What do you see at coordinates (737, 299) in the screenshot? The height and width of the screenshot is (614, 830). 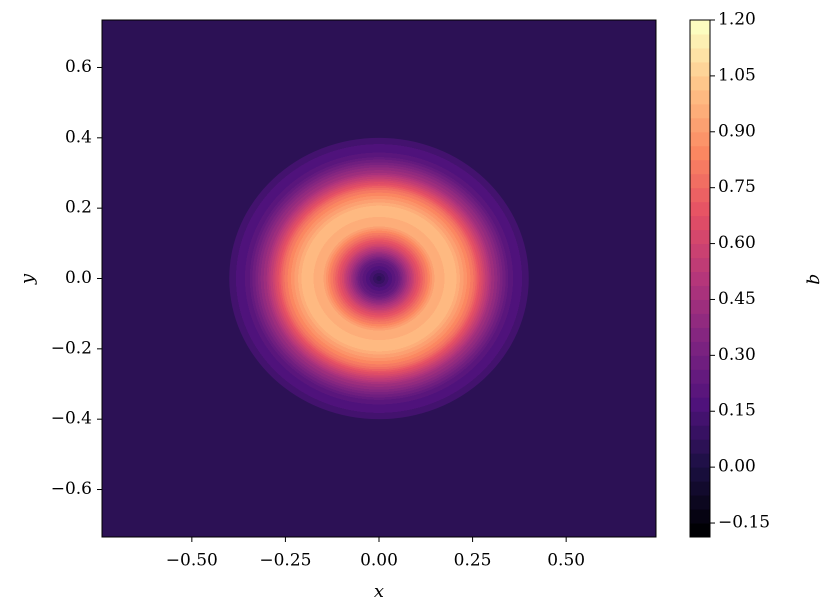 I see `colorbar-tick-label: 0.45` at bounding box center [737, 299].